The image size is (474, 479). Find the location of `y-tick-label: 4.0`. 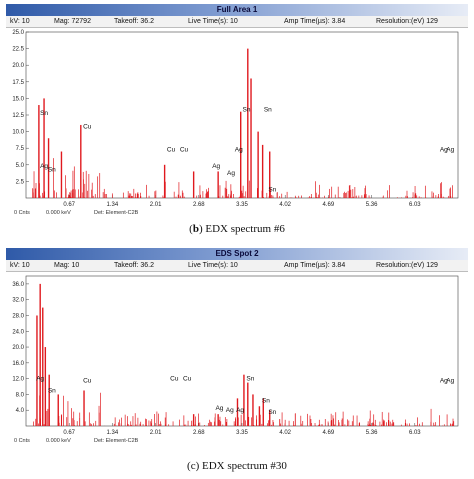

y-tick-label: 4.0 is located at coordinates (20, 411).